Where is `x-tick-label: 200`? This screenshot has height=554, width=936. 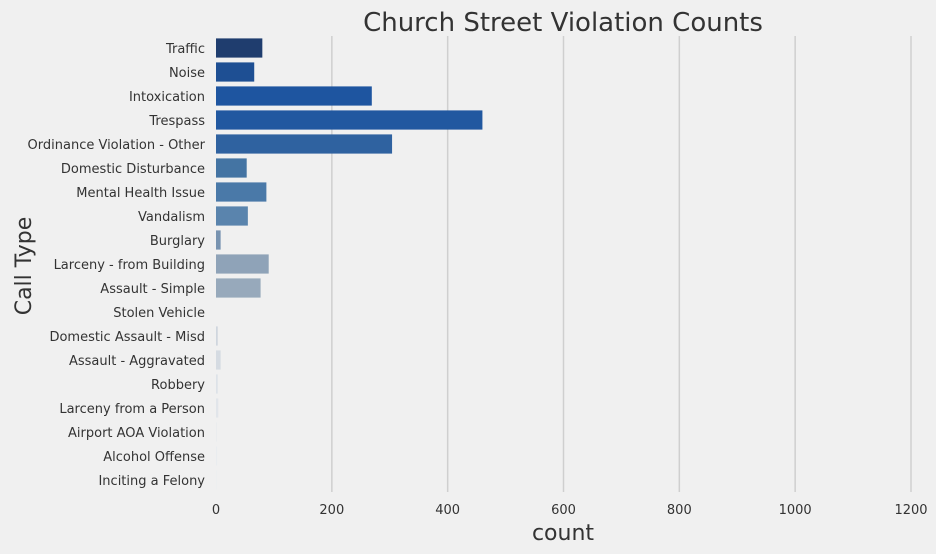
x-tick-label: 200 is located at coordinates (331, 510).